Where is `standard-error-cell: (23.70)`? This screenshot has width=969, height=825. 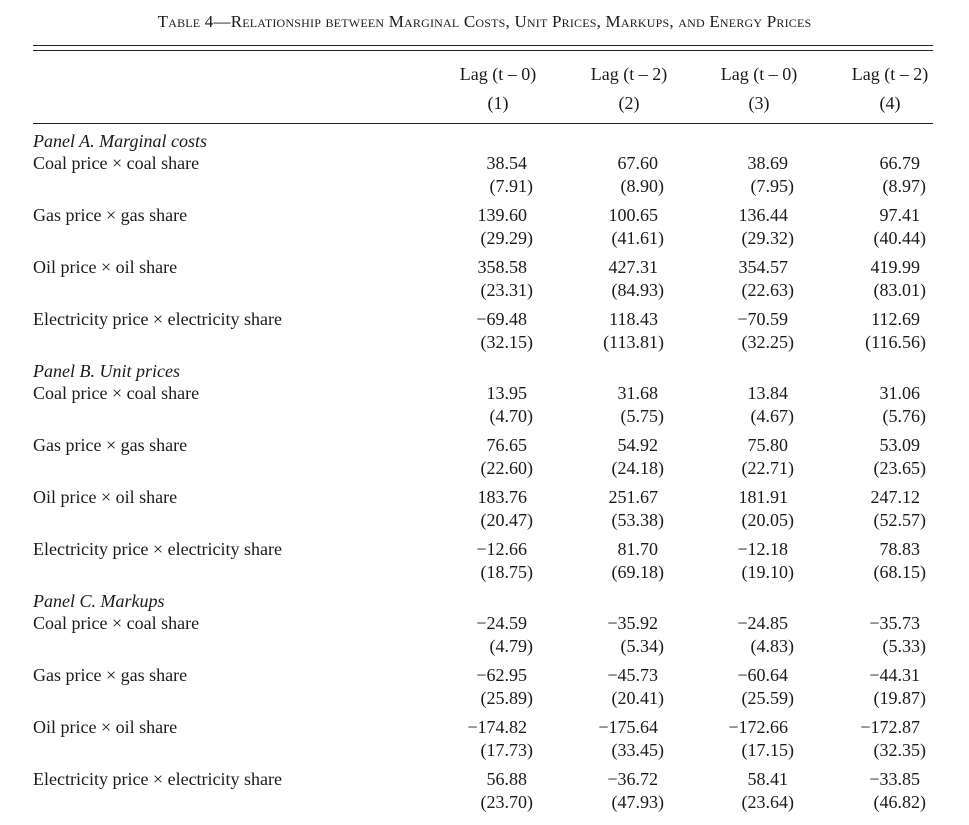 standard-error-cell: (23.70) is located at coordinates (507, 802).